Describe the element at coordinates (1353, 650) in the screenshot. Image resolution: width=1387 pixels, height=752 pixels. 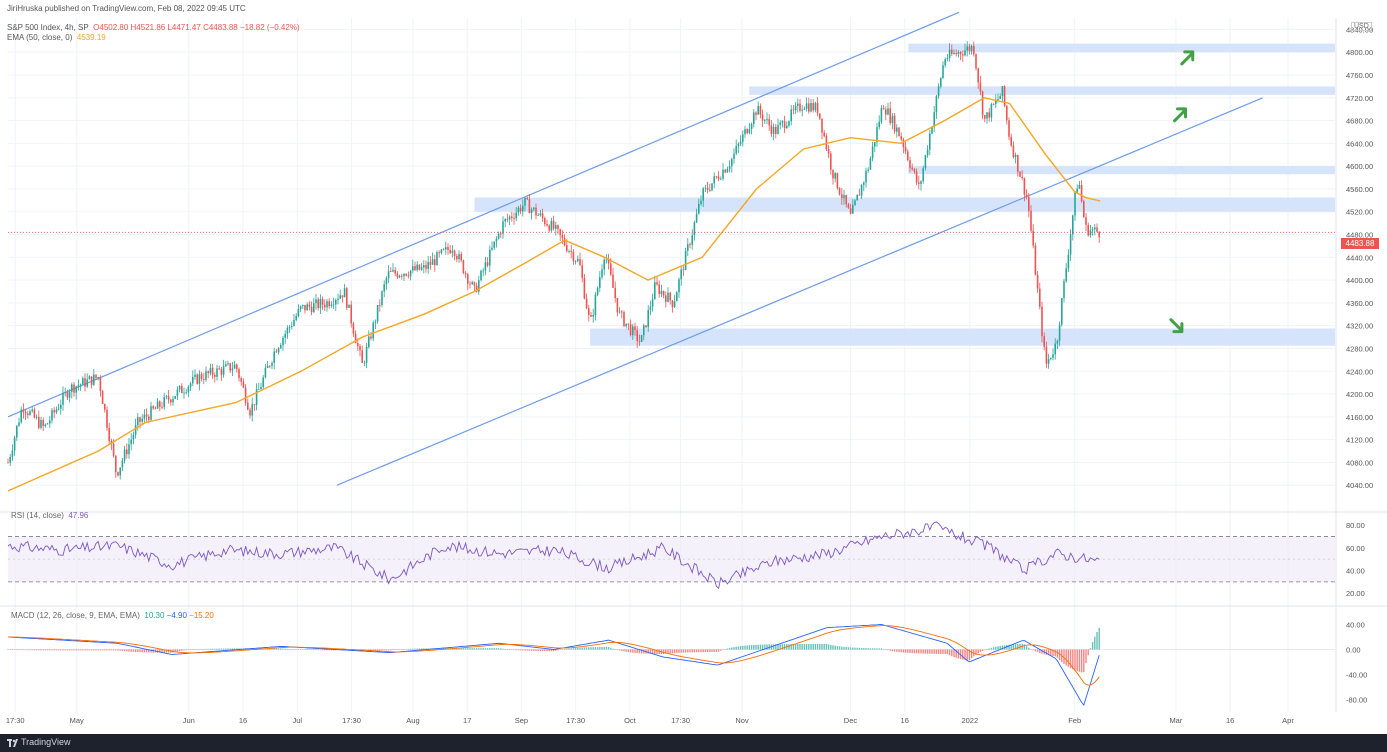
I see `macd-axis-label: 0.00` at that location.